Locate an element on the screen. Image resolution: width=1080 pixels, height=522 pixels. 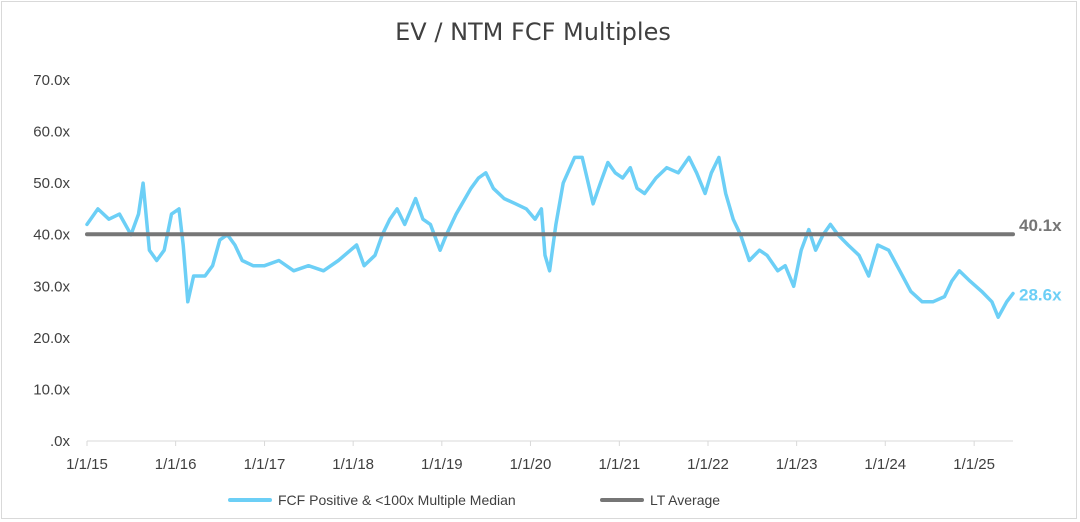
x-tick-label: 1/1/17 is located at coordinates (265, 464).